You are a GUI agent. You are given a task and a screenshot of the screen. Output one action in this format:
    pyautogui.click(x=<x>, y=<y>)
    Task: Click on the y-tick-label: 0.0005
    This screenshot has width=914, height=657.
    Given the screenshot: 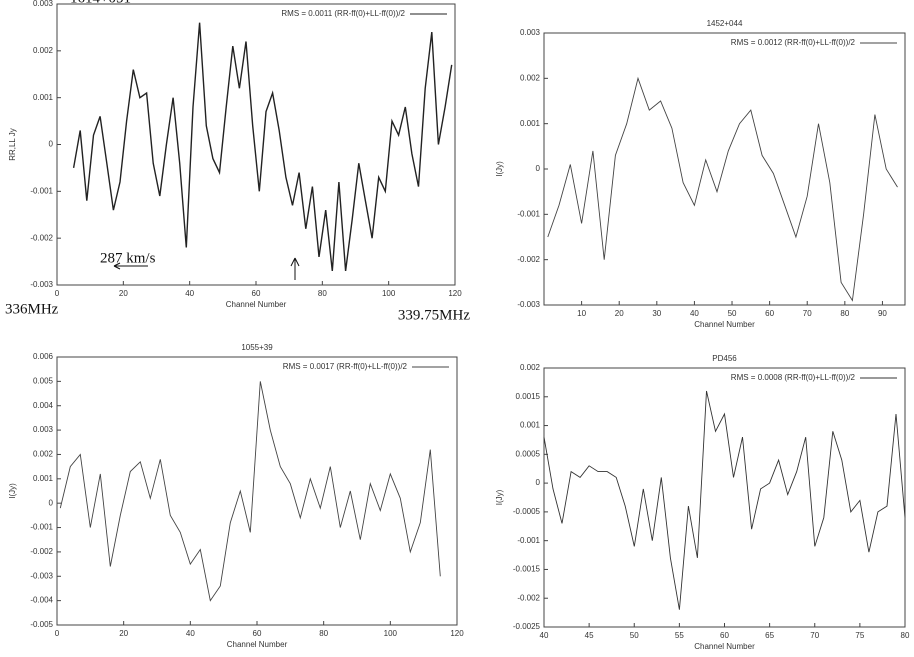 What is the action you would take?
    pyautogui.click(x=528, y=453)
    